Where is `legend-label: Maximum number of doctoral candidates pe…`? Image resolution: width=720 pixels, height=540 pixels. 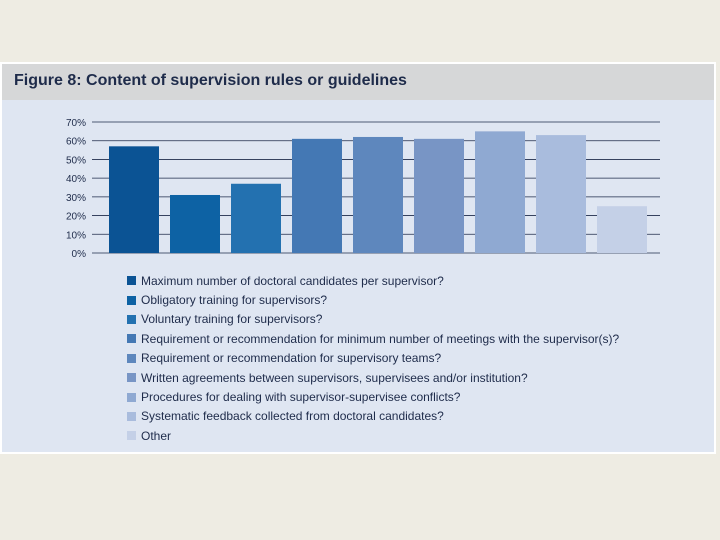
legend-label: Maximum number of doctoral candidates pe… is located at coordinates (292, 280).